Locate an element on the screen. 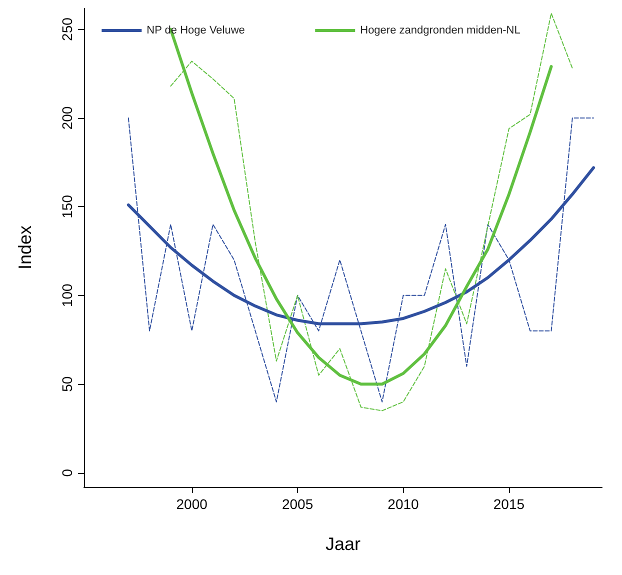 The image size is (622, 575). y-tick-label: 250 is located at coordinates (67, 29).